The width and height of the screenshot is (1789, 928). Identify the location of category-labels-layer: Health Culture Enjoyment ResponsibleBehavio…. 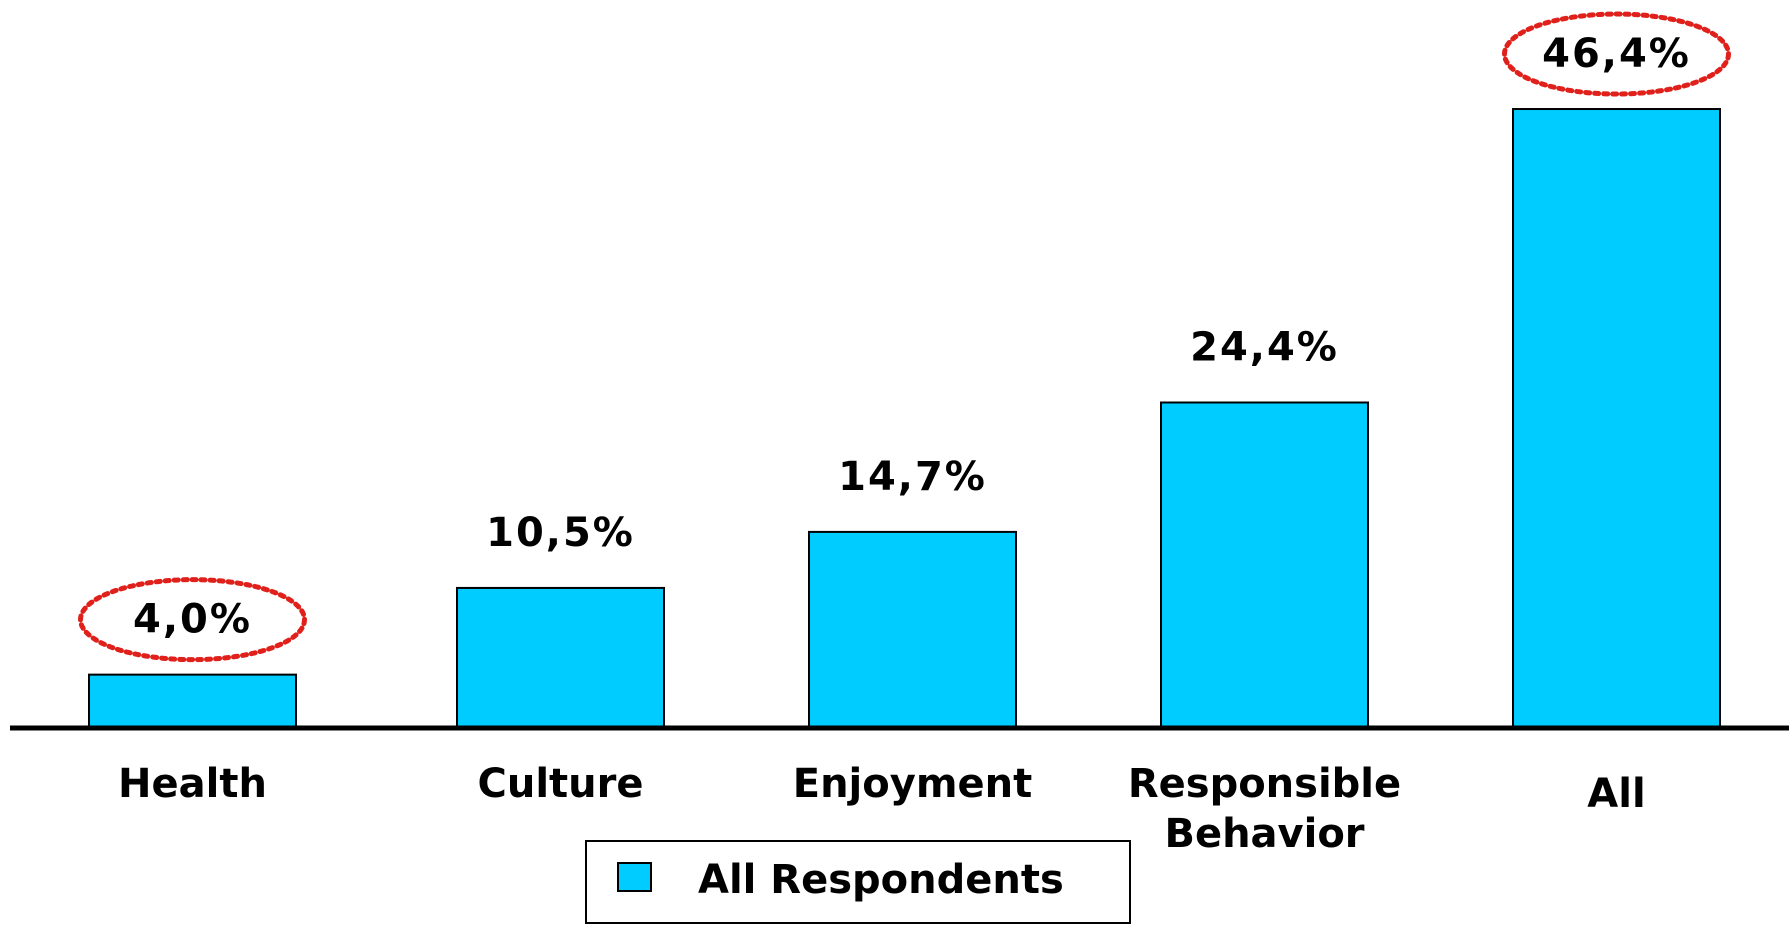
(882, 809).